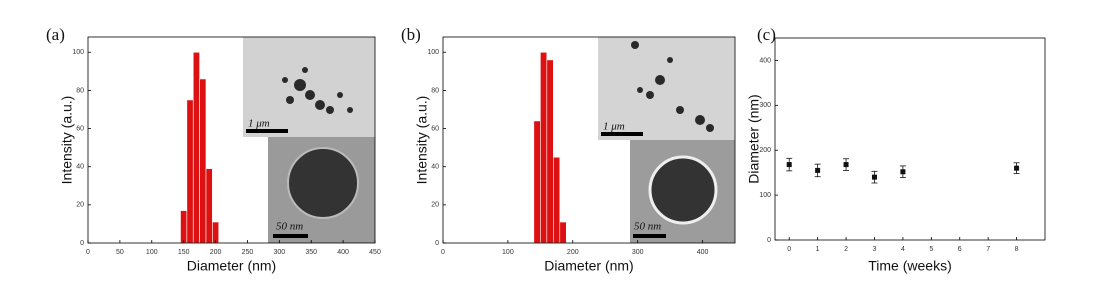  Describe the element at coordinates (766, 34) in the screenshot. I see `panel-label: (c)` at that location.